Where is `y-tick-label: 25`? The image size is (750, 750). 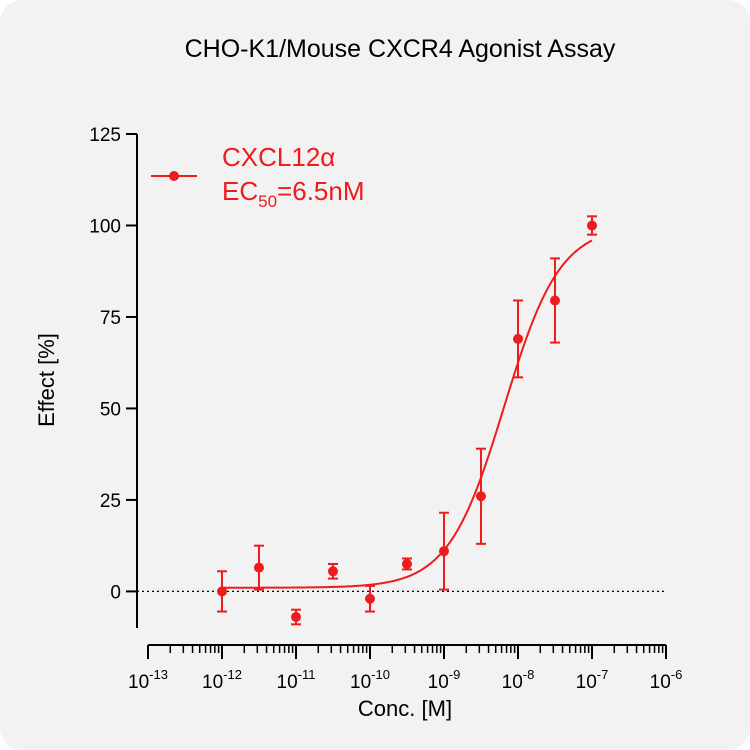
y-tick-label: 25 is located at coordinates (110, 501).